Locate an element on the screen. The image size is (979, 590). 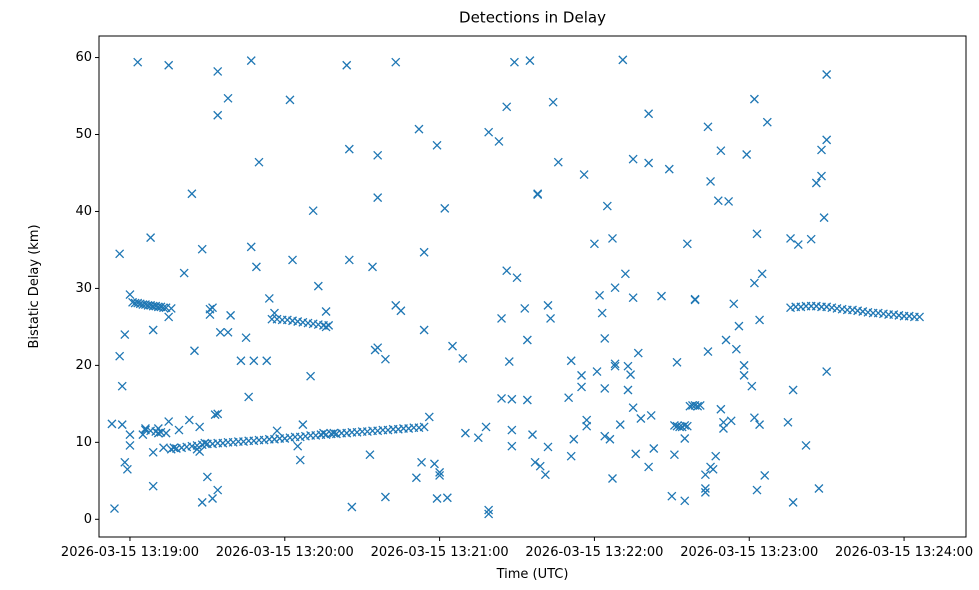
x-tick-label: 2026-03-15 13:24:00 is located at coordinates (904, 552).